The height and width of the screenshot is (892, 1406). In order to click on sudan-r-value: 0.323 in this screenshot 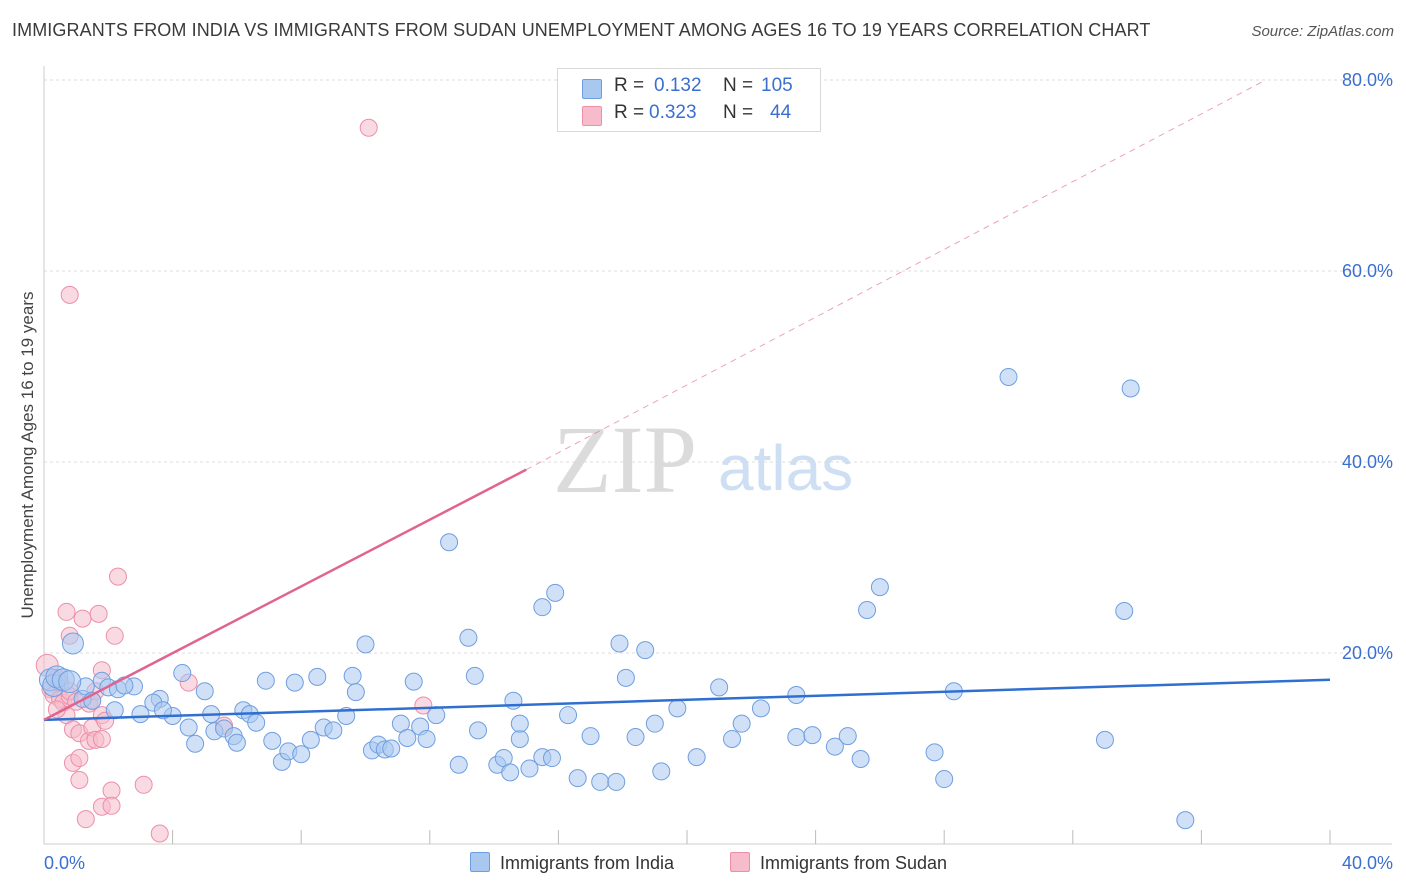, I will do `click(673, 112)`.